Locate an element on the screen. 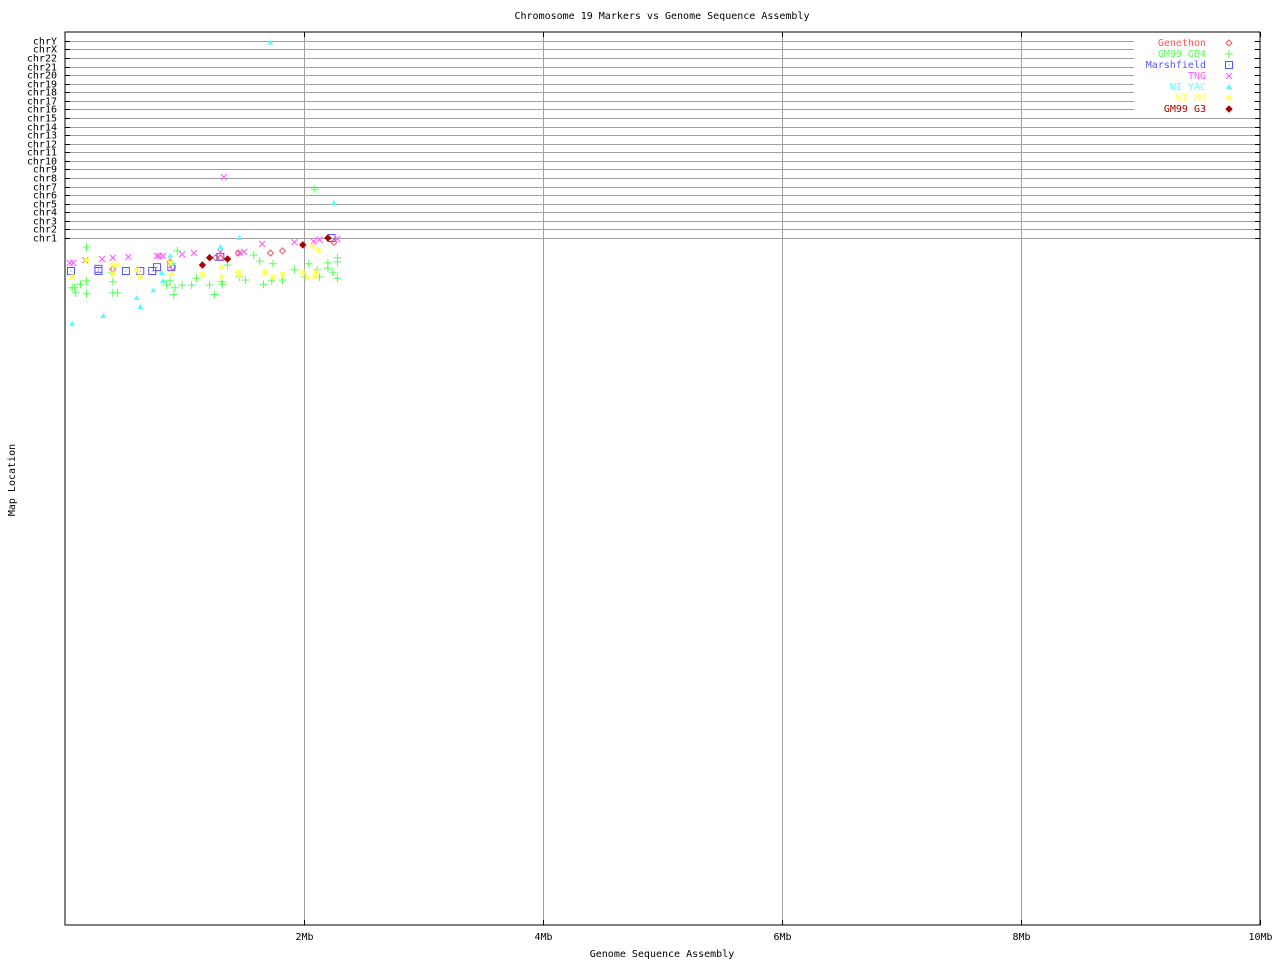  series-gm99-g3 is located at coordinates (265, 251).